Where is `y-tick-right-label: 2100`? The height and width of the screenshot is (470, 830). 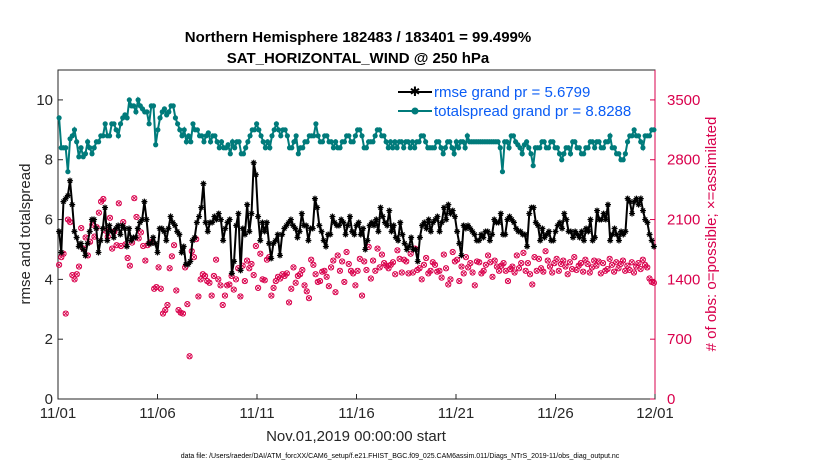
y-tick-right-label: 2100 is located at coordinates (683, 220).